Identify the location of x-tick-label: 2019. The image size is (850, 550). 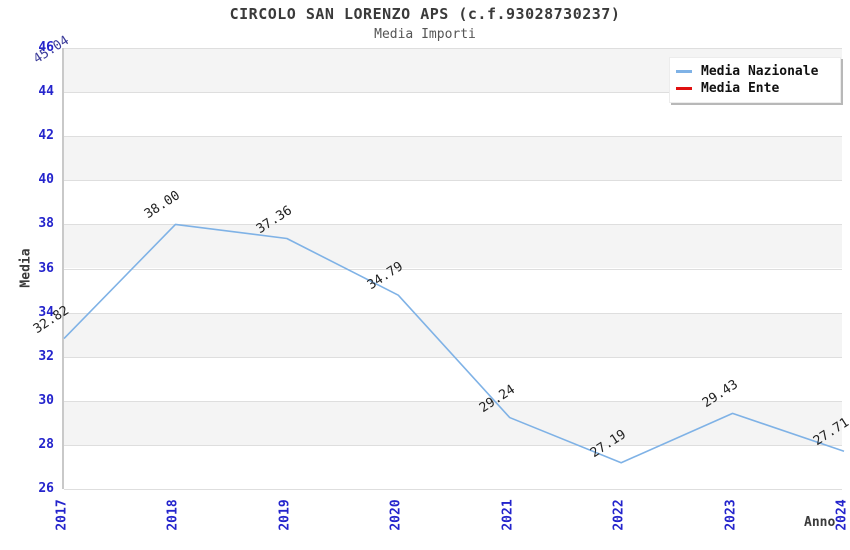
(285, 515).